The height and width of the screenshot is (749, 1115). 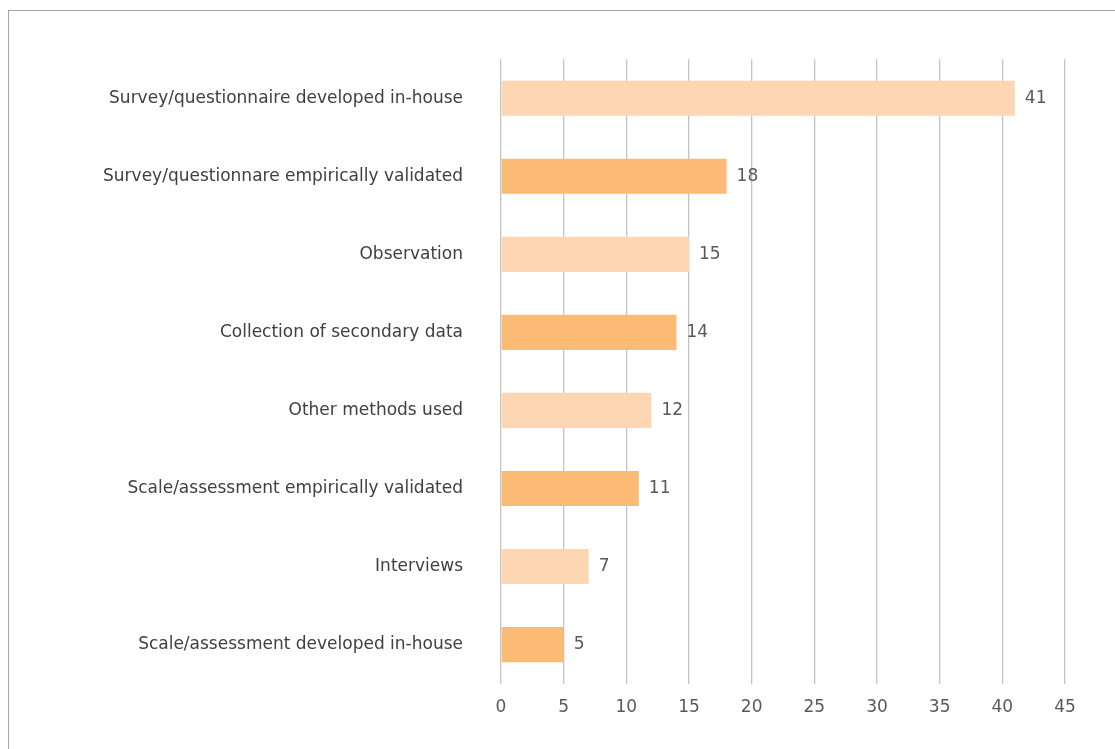 I want to click on y-tick-label: Observation, so click(x=411, y=252).